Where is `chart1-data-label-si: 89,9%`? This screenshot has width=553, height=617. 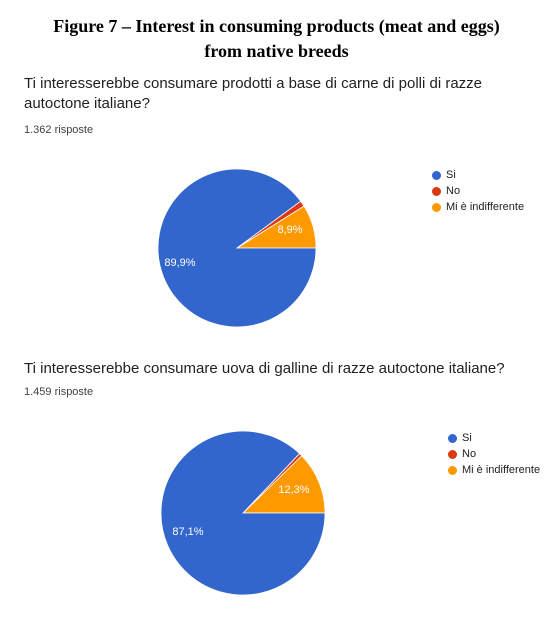
chart1-data-label-si: 89,9% is located at coordinates (179, 263).